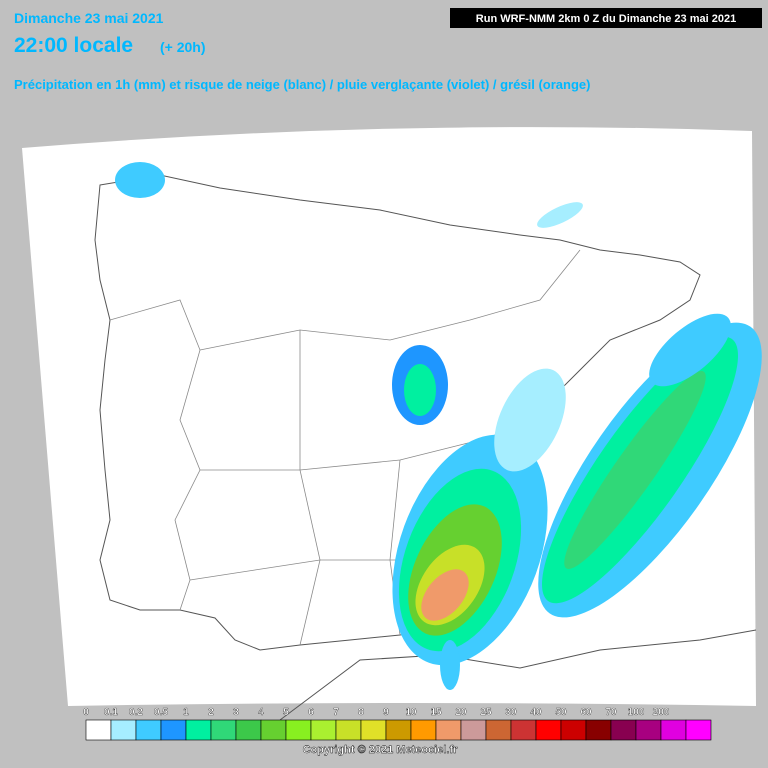 The height and width of the screenshot is (768, 768). What do you see at coordinates (86, 712) in the screenshot?
I see `legend-label: 0` at bounding box center [86, 712].